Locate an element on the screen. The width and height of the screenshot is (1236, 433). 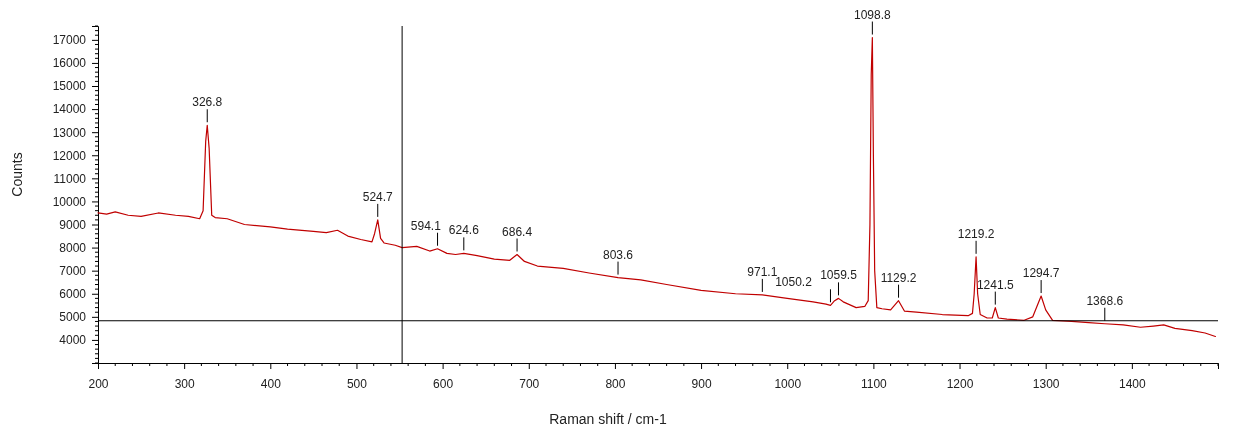
y-tick-label: 6000 is located at coordinates (73, 294).